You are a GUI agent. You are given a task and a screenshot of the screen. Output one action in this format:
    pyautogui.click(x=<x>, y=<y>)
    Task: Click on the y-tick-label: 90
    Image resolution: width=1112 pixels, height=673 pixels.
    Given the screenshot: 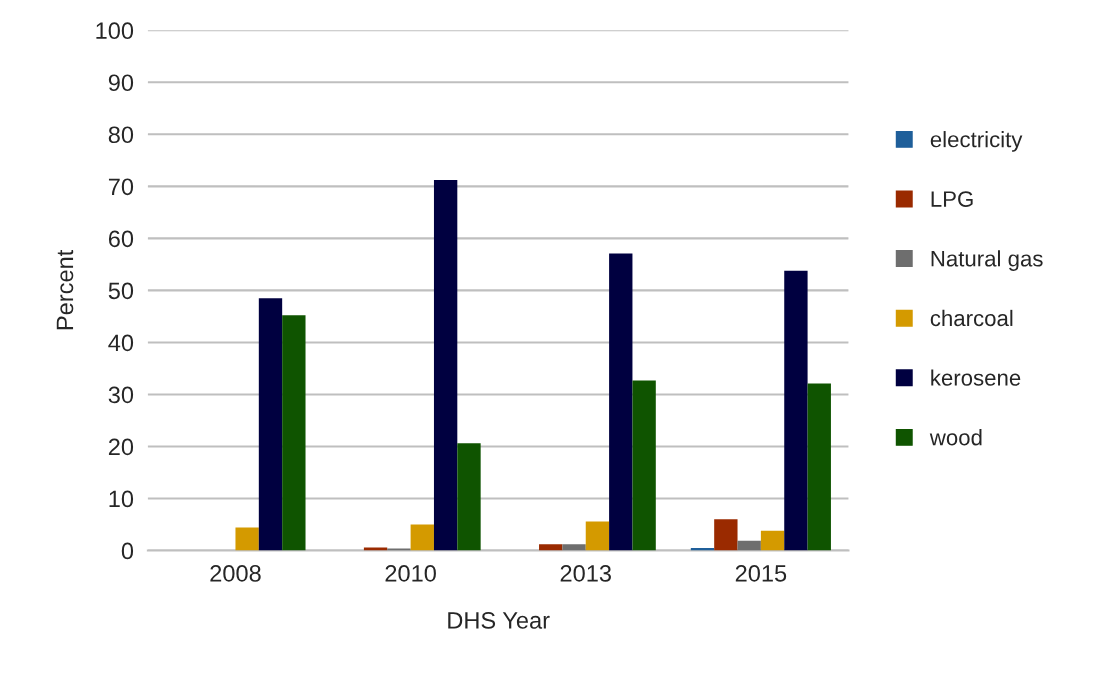 What is the action you would take?
    pyautogui.click(x=121, y=83)
    